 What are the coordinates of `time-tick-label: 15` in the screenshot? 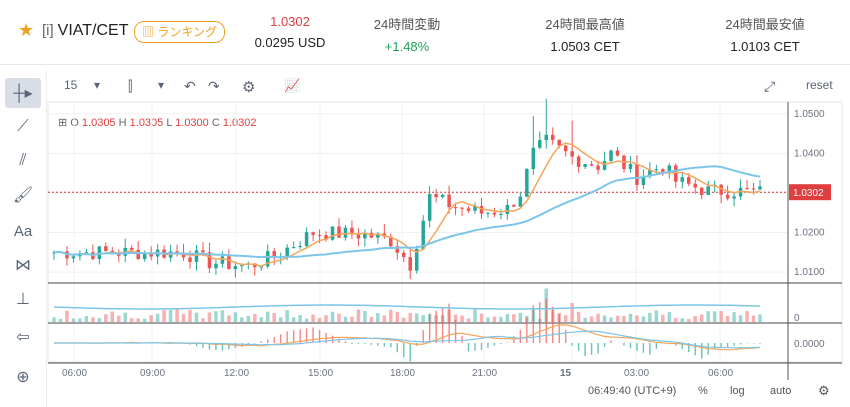 It's located at (566, 373).